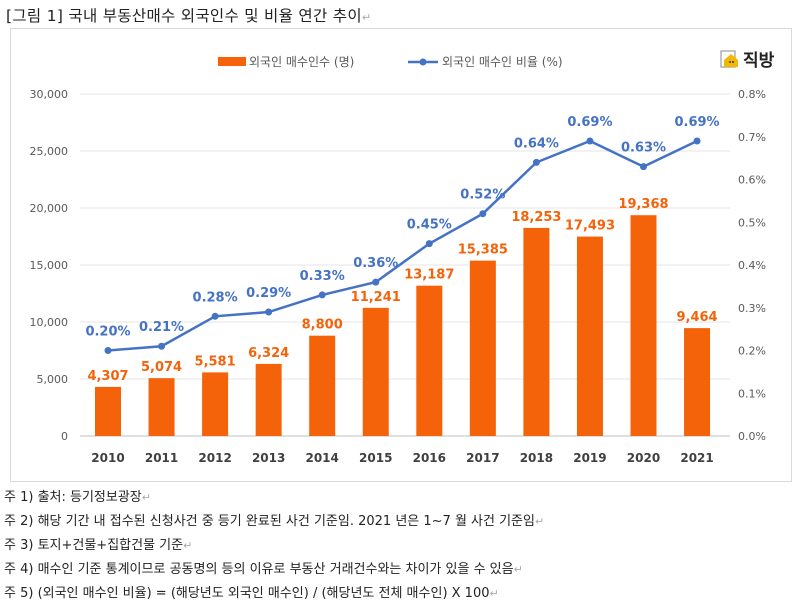 The image size is (800, 606). Describe the element at coordinates (53, 379) in the screenshot. I see `left-tick-label: 5,000` at that location.